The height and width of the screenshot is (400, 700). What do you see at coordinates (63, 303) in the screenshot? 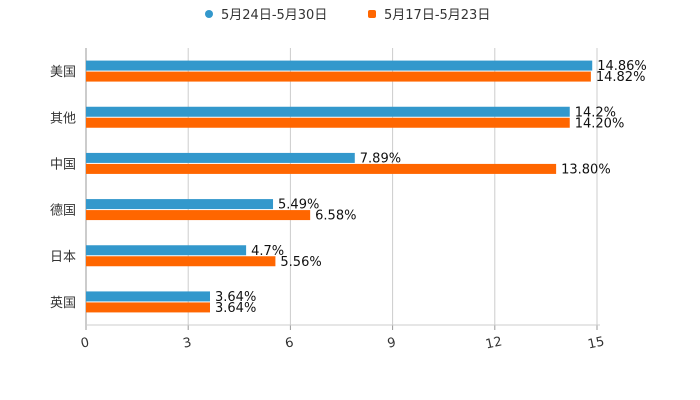
I see `category-label-5: 英国` at bounding box center [63, 303].